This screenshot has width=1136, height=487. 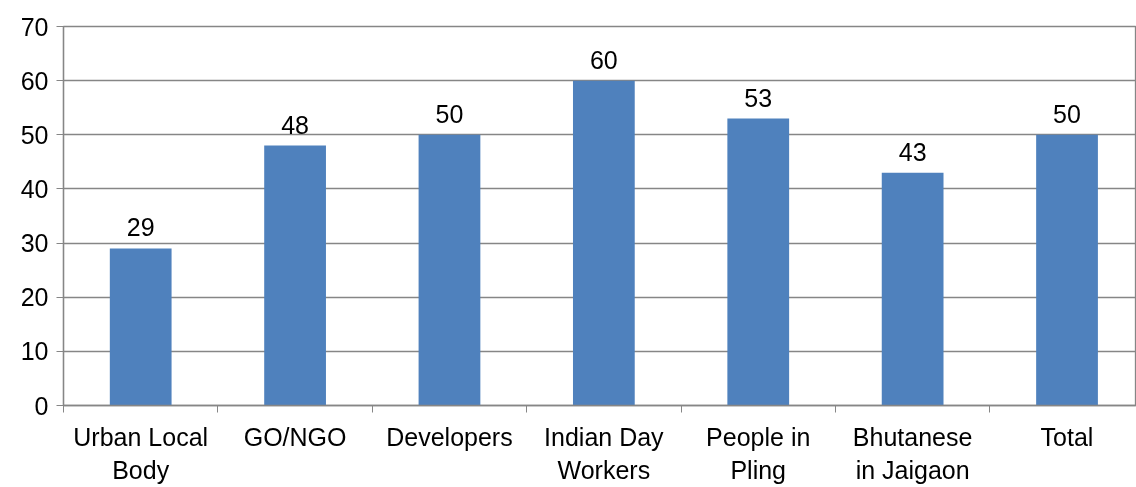 What do you see at coordinates (295, 124) in the screenshot?
I see `data-label: 48` at bounding box center [295, 124].